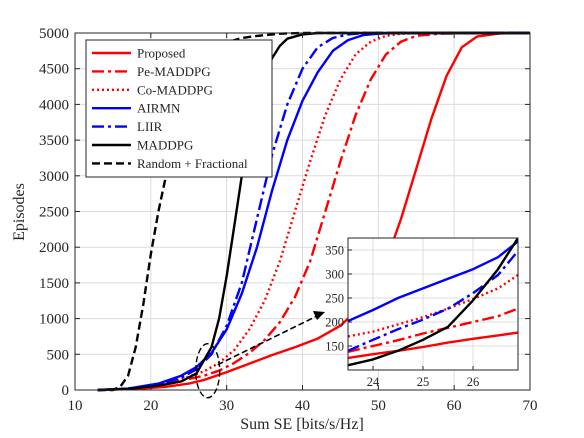 The image size is (584, 438). Describe the element at coordinates (473, 382) in the screenshot. I see `inset-x-tick-label: 26` at that location.